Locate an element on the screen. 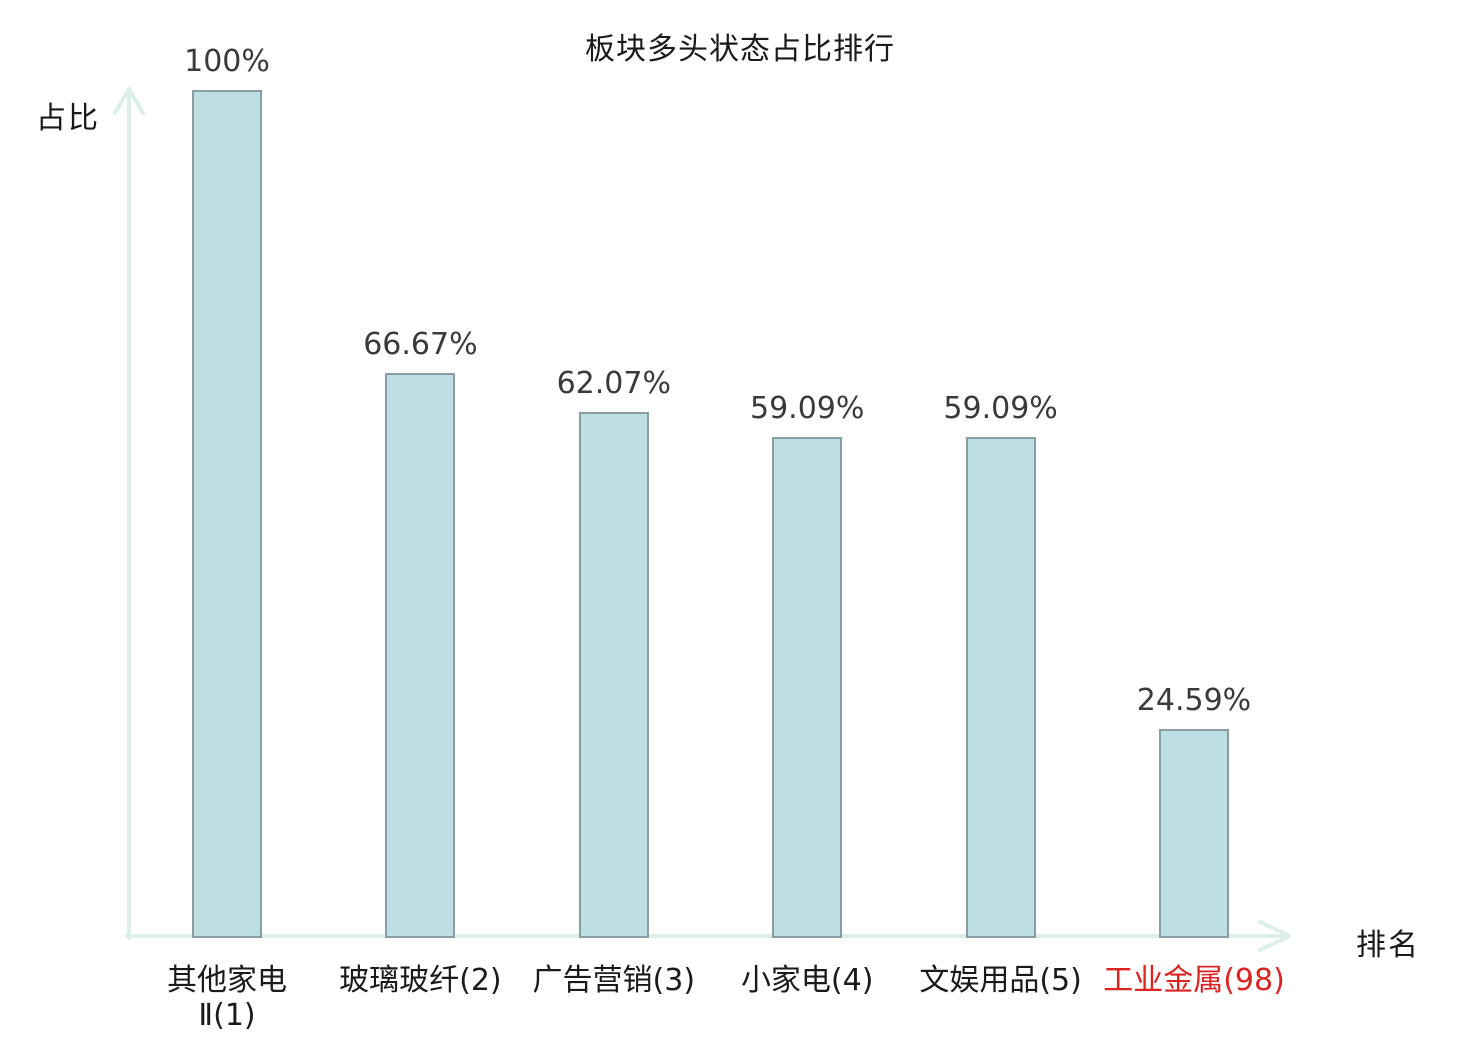 Image resolution: width=1480 pixels, height=1040 pixels. x-tick-label: 其他家电 Ⅱ(1) is located at coordinates (227, 998).